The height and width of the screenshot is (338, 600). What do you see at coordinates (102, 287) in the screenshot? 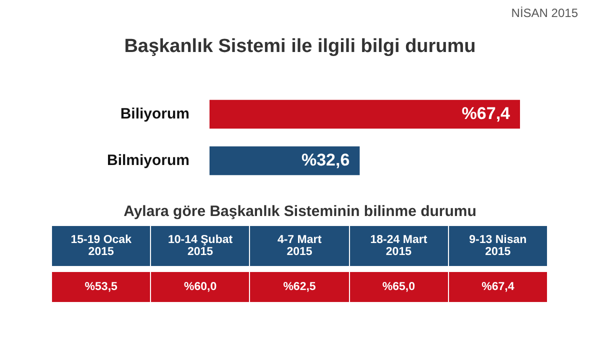
I see `data-label: %53,5` at bounding box center [102, 287].